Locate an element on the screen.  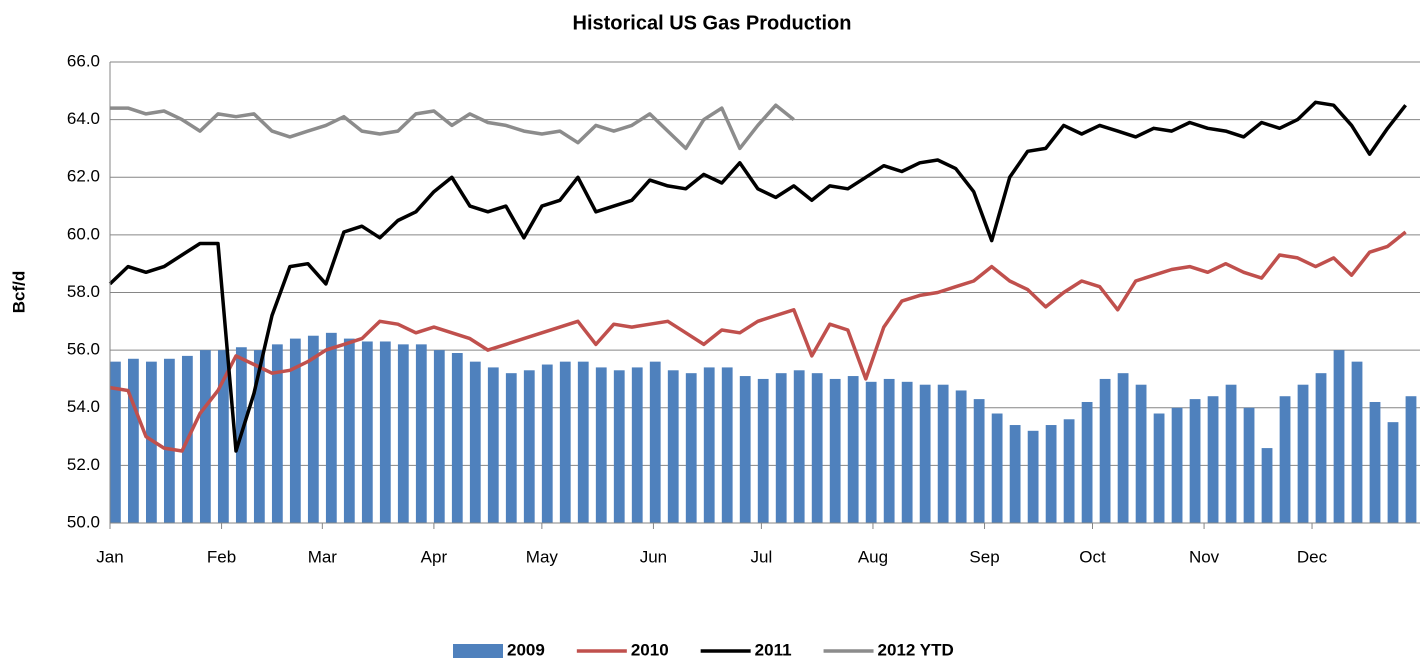
x-tick-label: Nov is located at coordinates (1204, 556).